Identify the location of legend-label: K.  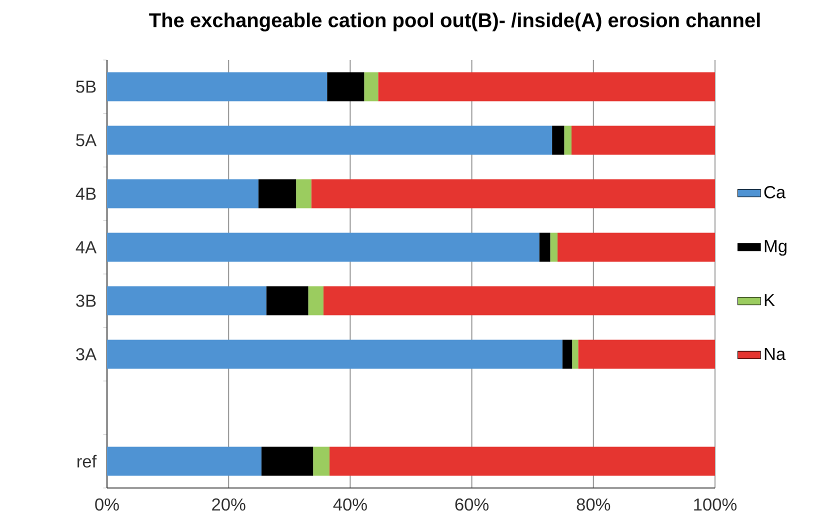
(769, 300).